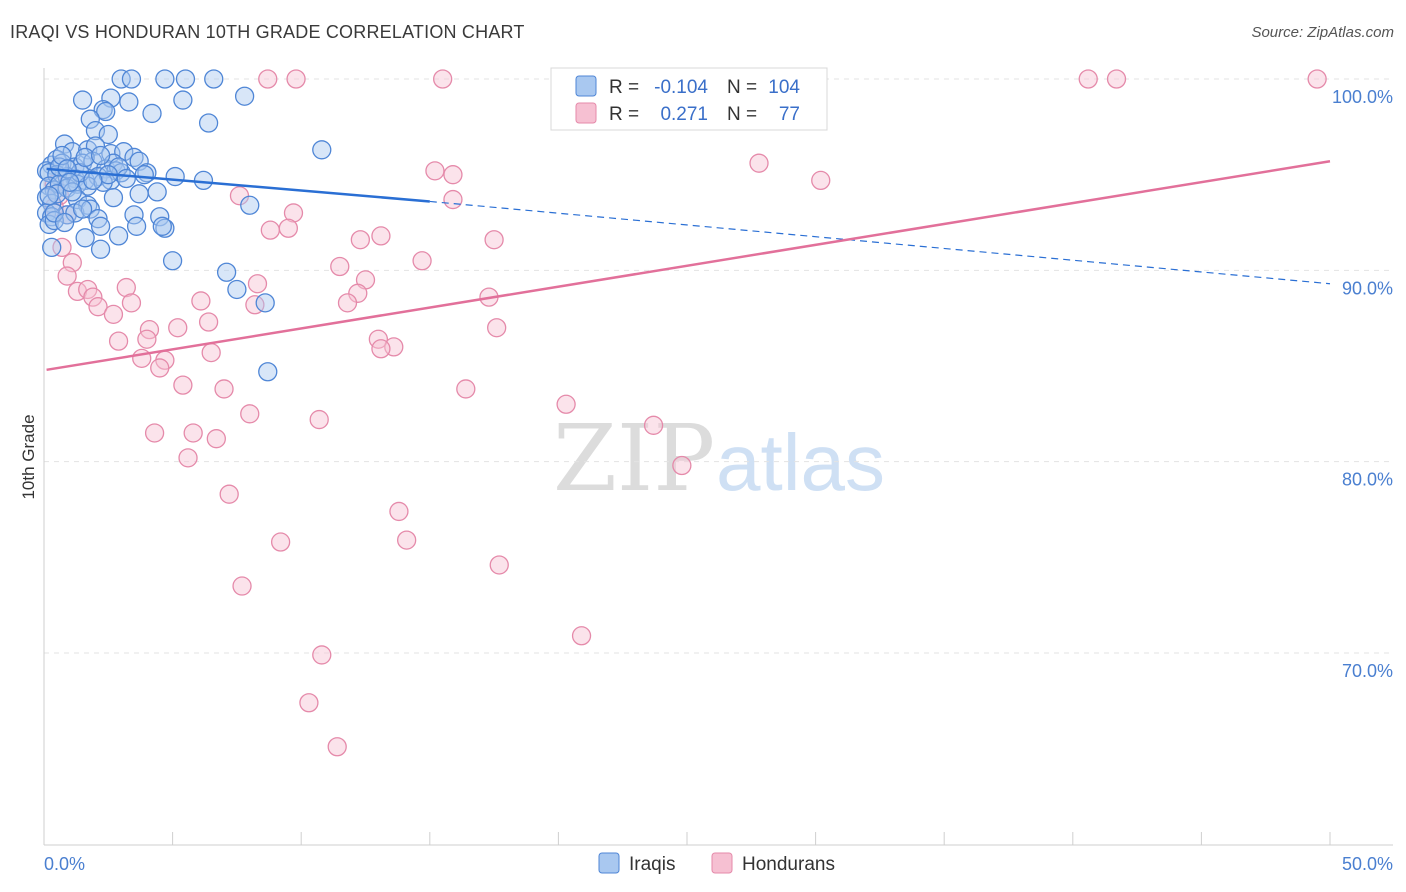 The image size is (1406, 892). I want to click on legend-iraqi-n-label: N =, so click(742, 87).